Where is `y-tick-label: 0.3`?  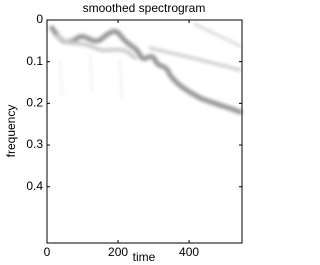 y-tick-label: 0.3 is located at coordinates (34, 144).